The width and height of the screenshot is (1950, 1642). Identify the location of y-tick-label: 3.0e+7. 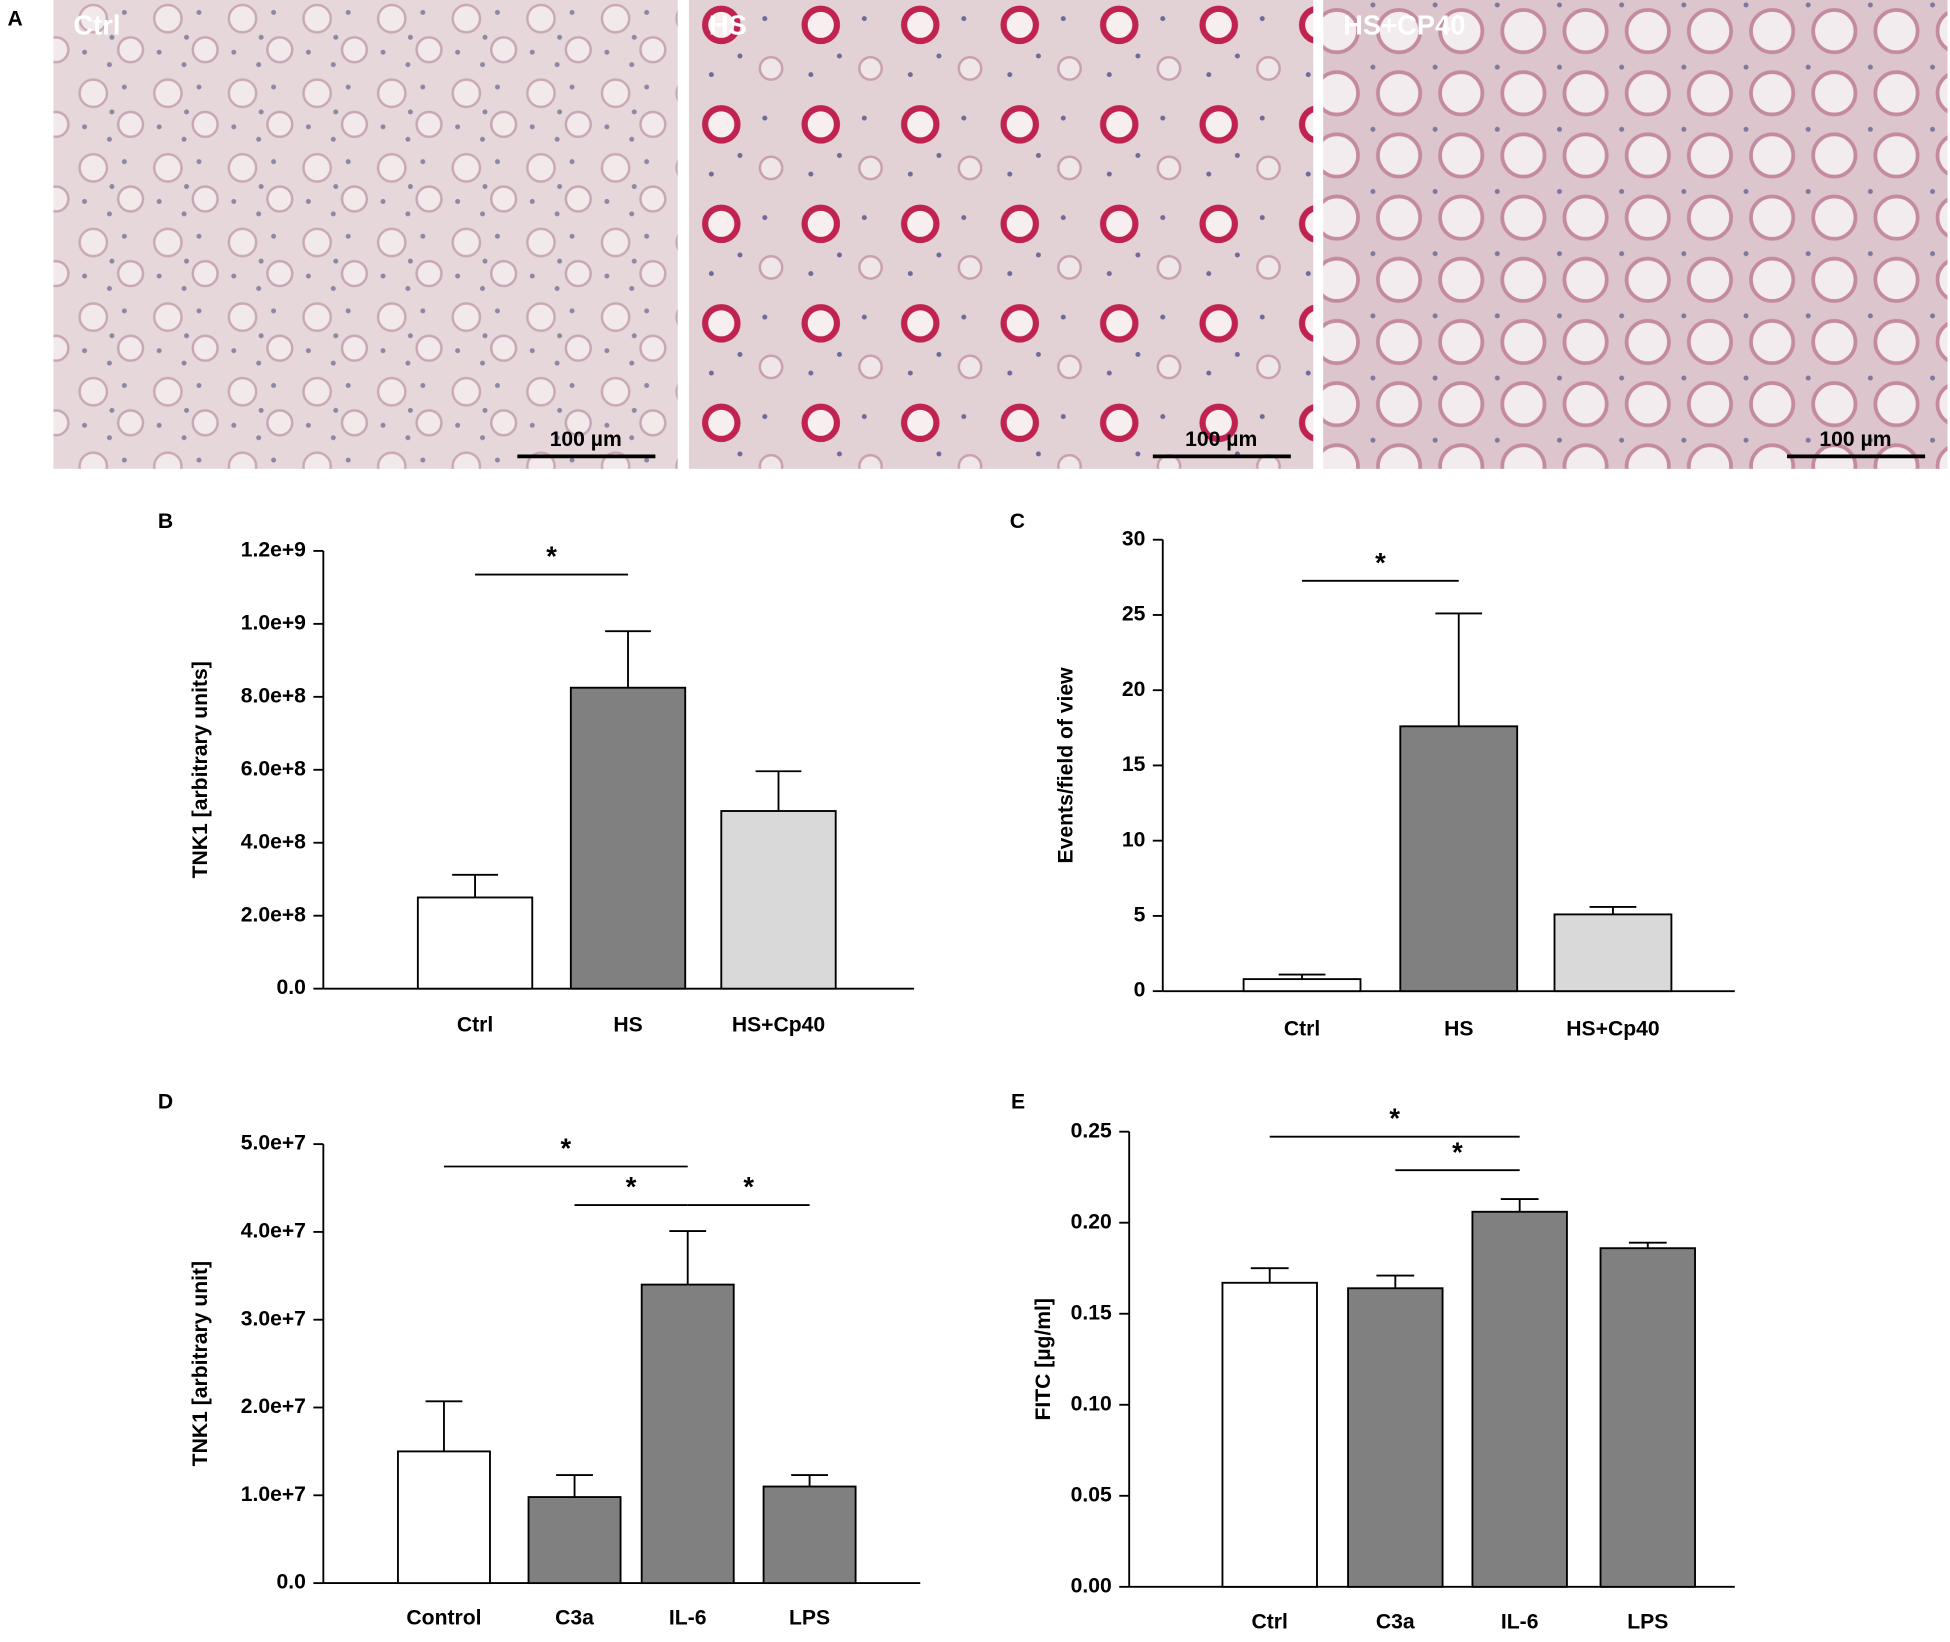
(273, 1318).